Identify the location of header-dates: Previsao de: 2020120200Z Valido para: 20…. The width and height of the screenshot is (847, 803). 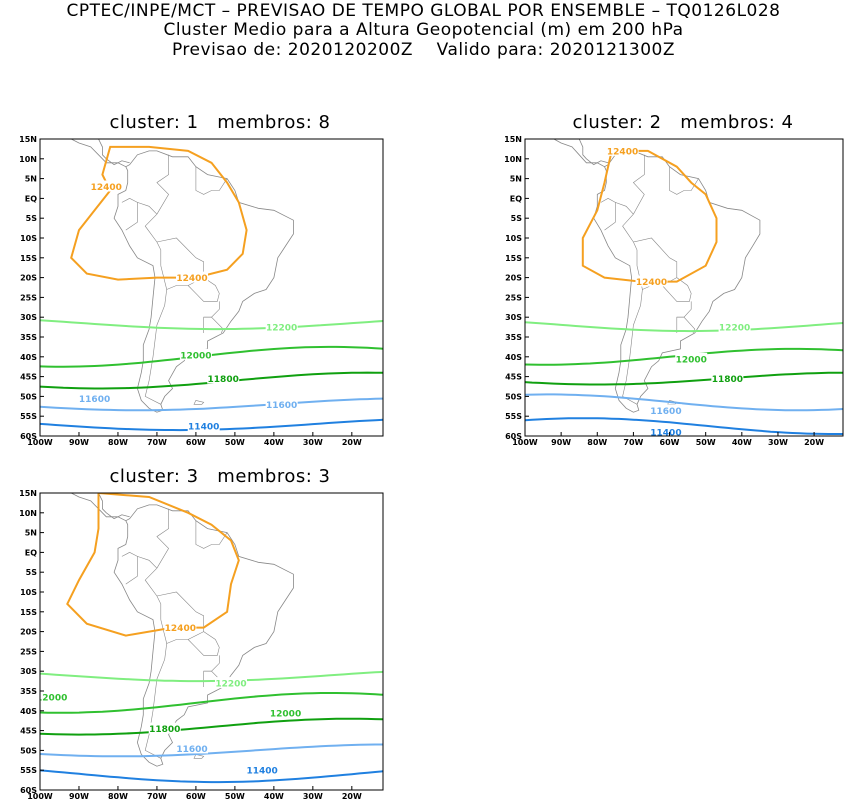
(423, 50).